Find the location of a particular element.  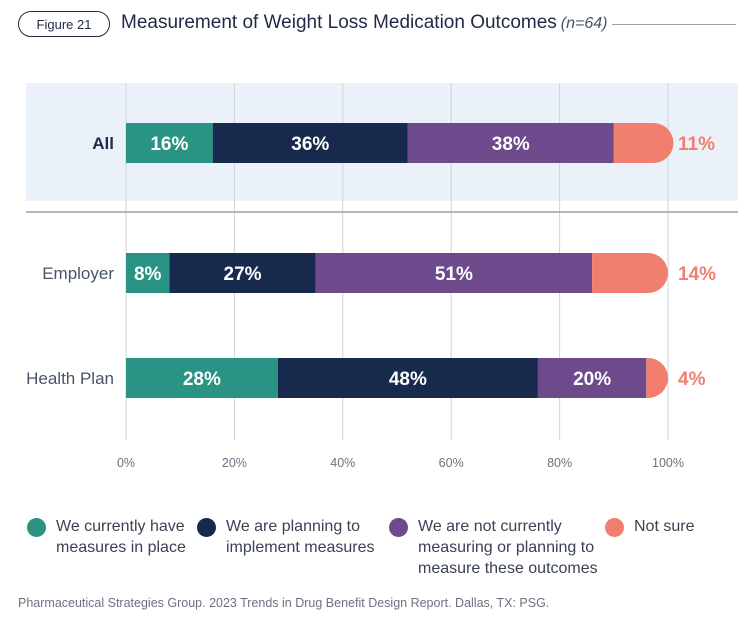

data-label: 8% is located at coordinates (148, 274).